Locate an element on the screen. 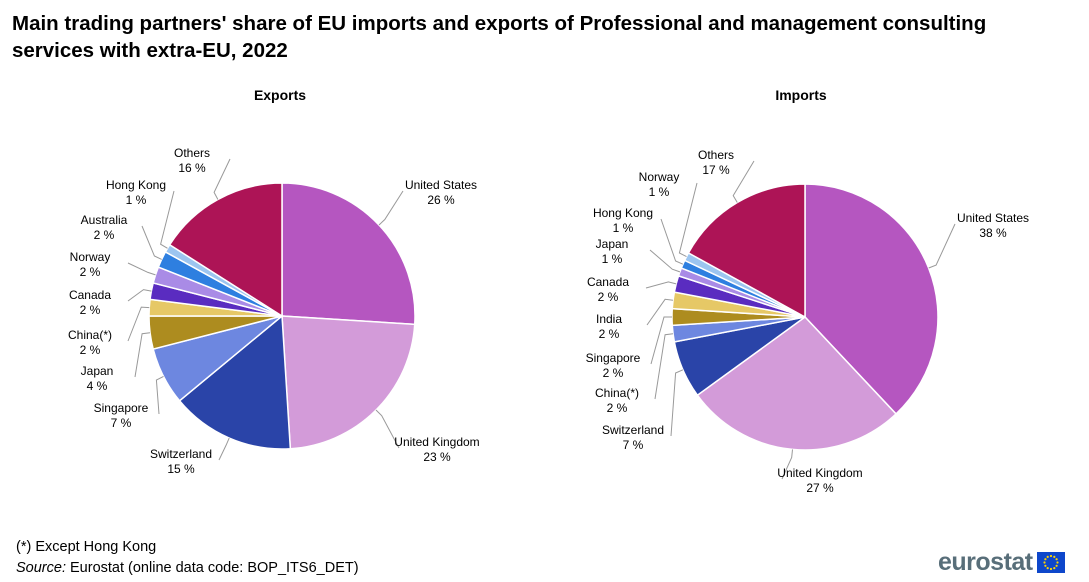 Image resolution: width=1089 pixels, height=582 pixels. label-name-exports-others: Others is located at coordinates (192, 153).